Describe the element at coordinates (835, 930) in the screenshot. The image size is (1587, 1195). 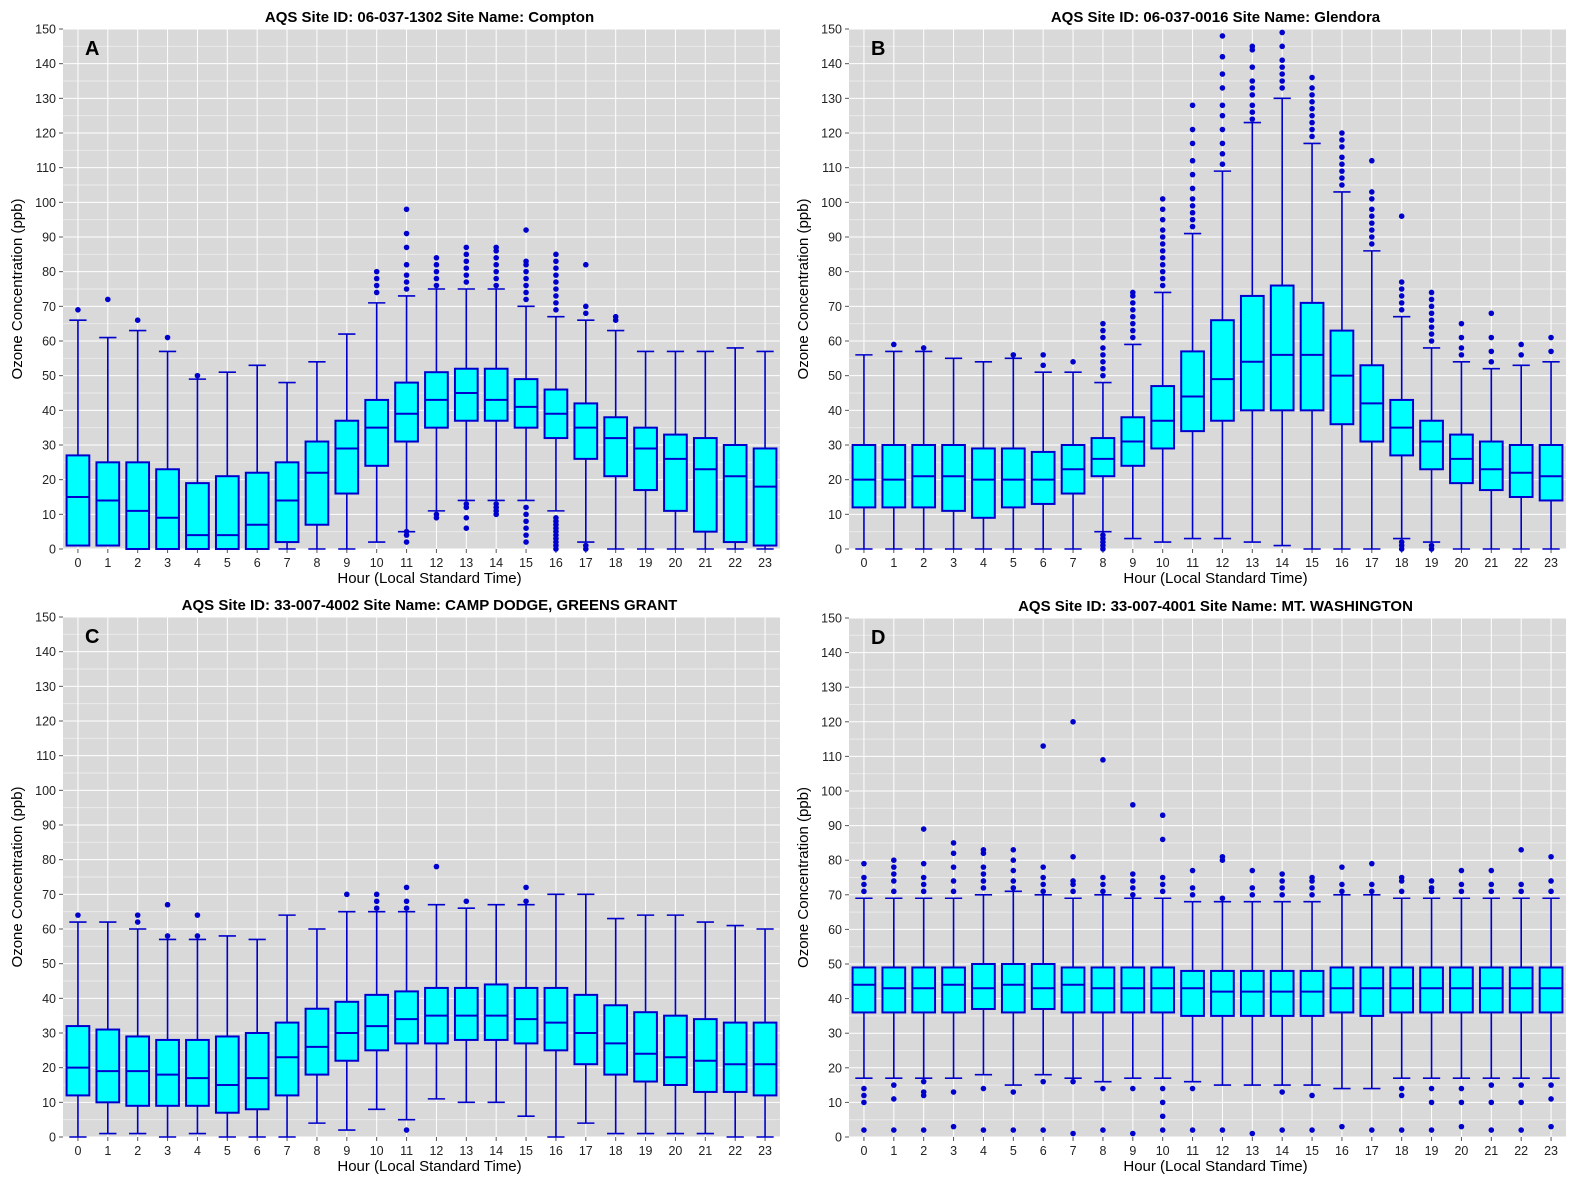
I see `y-tick-label: 60` at that location.